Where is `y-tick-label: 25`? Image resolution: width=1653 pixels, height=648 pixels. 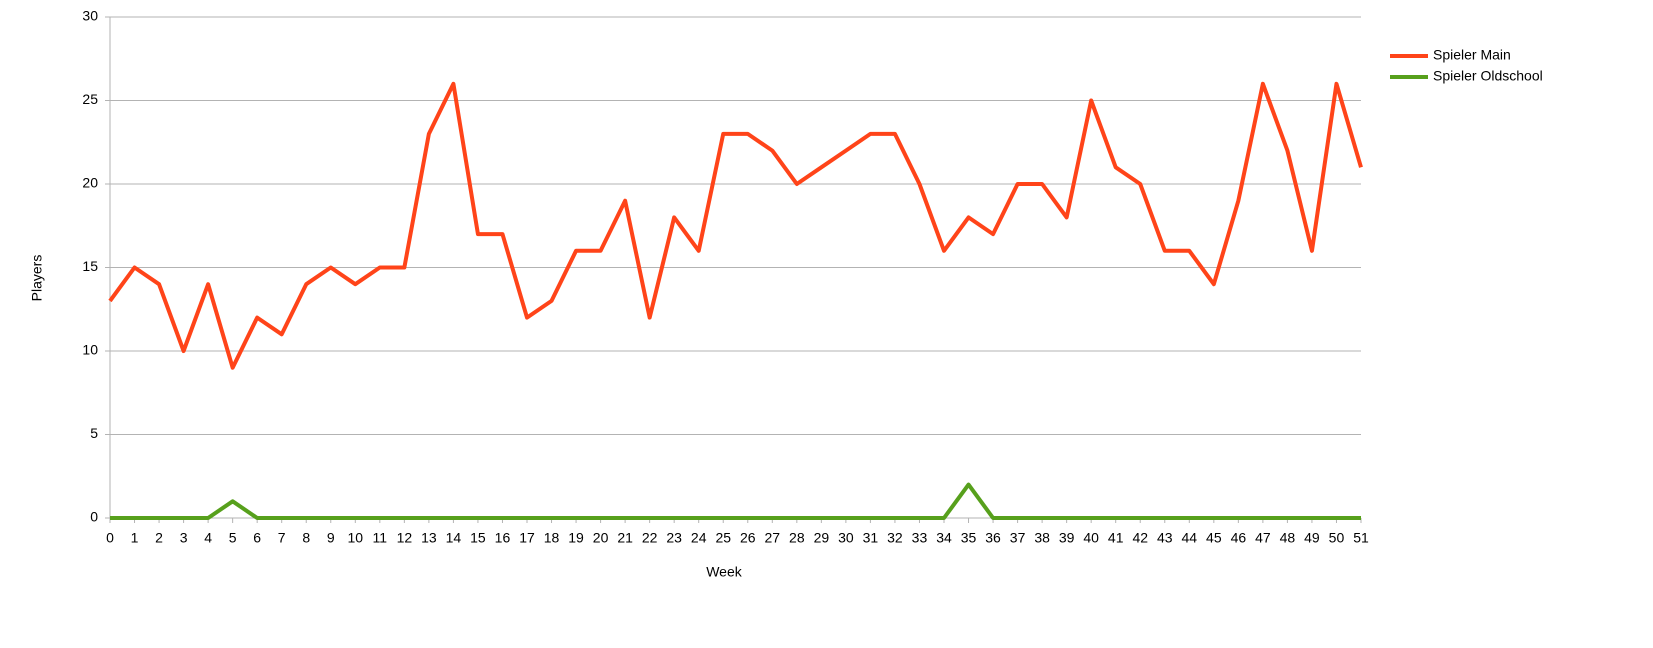 y-tick-label: 25 is located at coordinates (90, 99).